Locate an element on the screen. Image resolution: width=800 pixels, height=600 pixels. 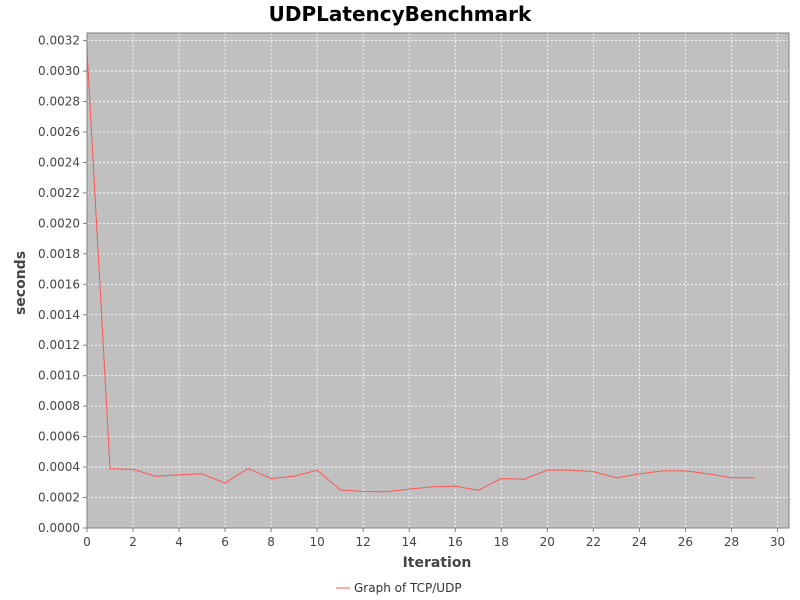
legend-label: Graph of TCP/UDP is located at coordinates (408, 588).